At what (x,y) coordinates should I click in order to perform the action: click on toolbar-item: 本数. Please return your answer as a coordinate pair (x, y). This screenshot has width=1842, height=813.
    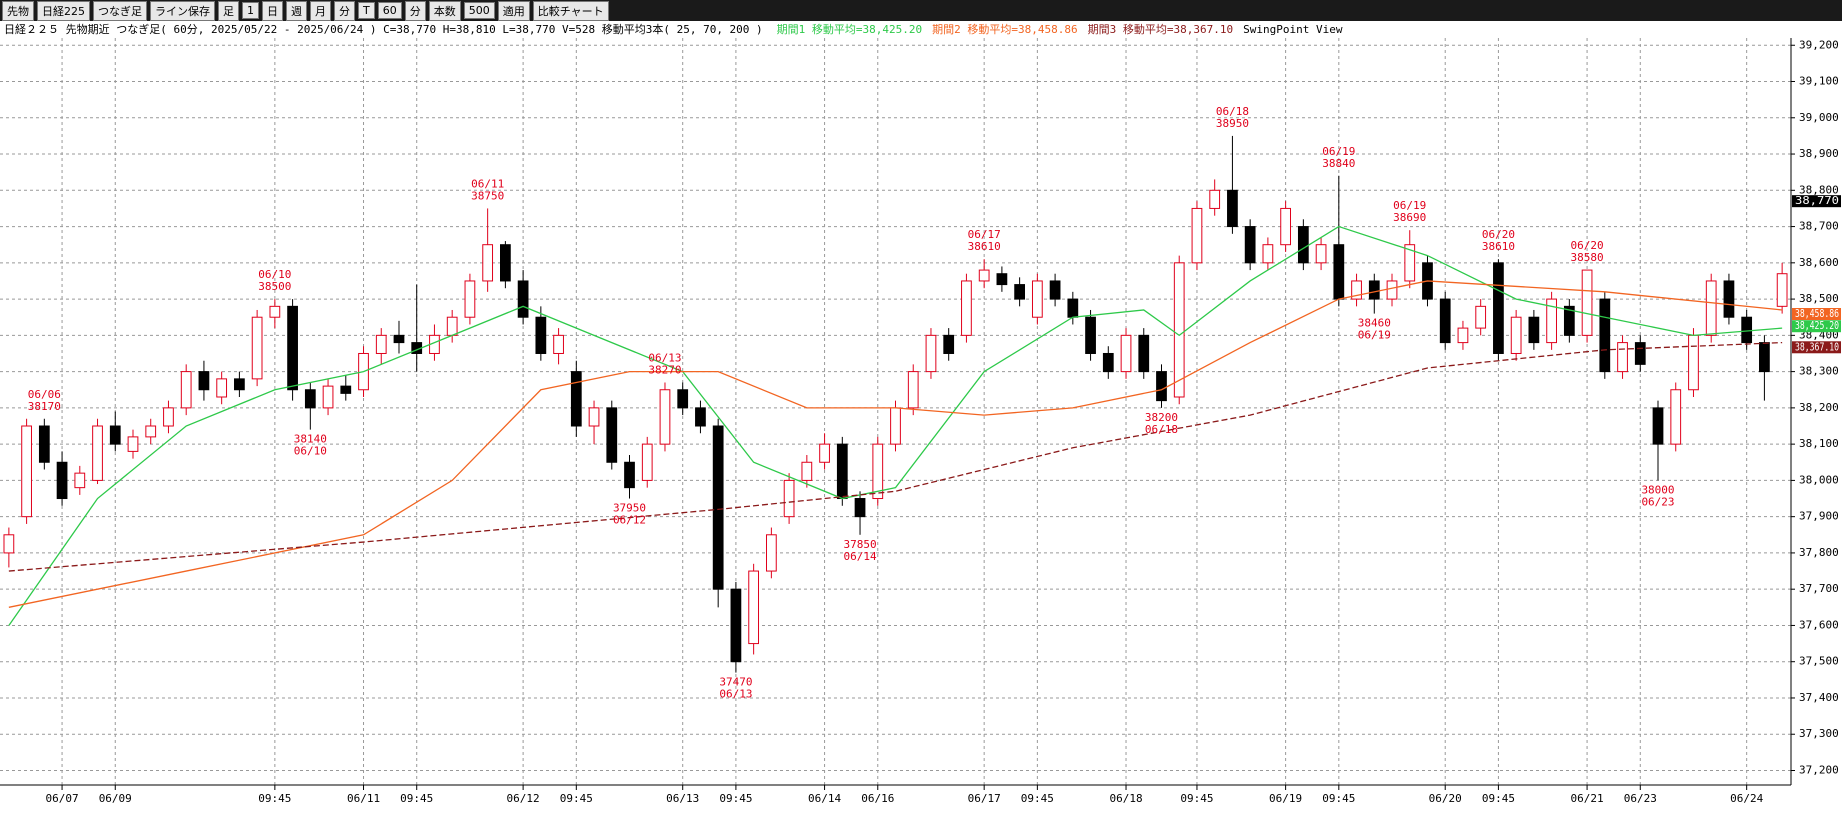
    Looking at the image, I should click on (444, 10).